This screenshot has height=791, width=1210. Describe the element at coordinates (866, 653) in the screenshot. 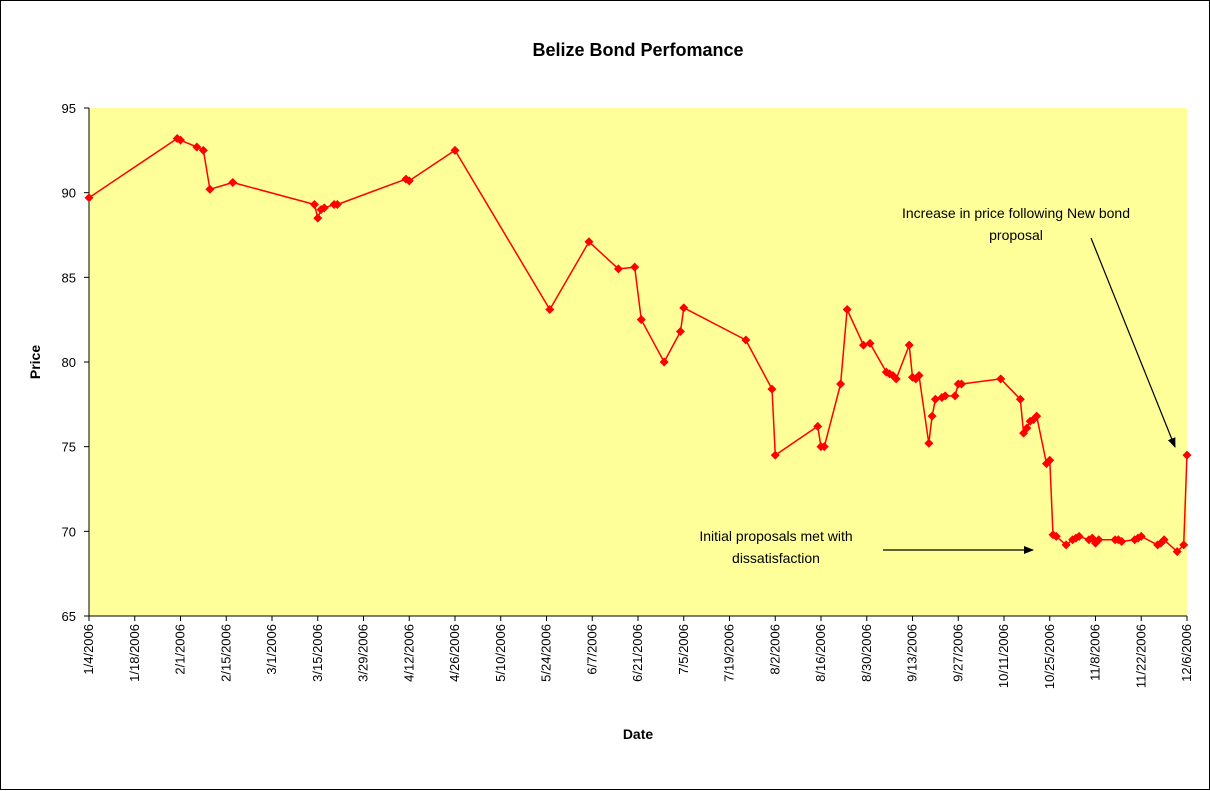

I see `x-tick-label: 8/30/2006` at that location.